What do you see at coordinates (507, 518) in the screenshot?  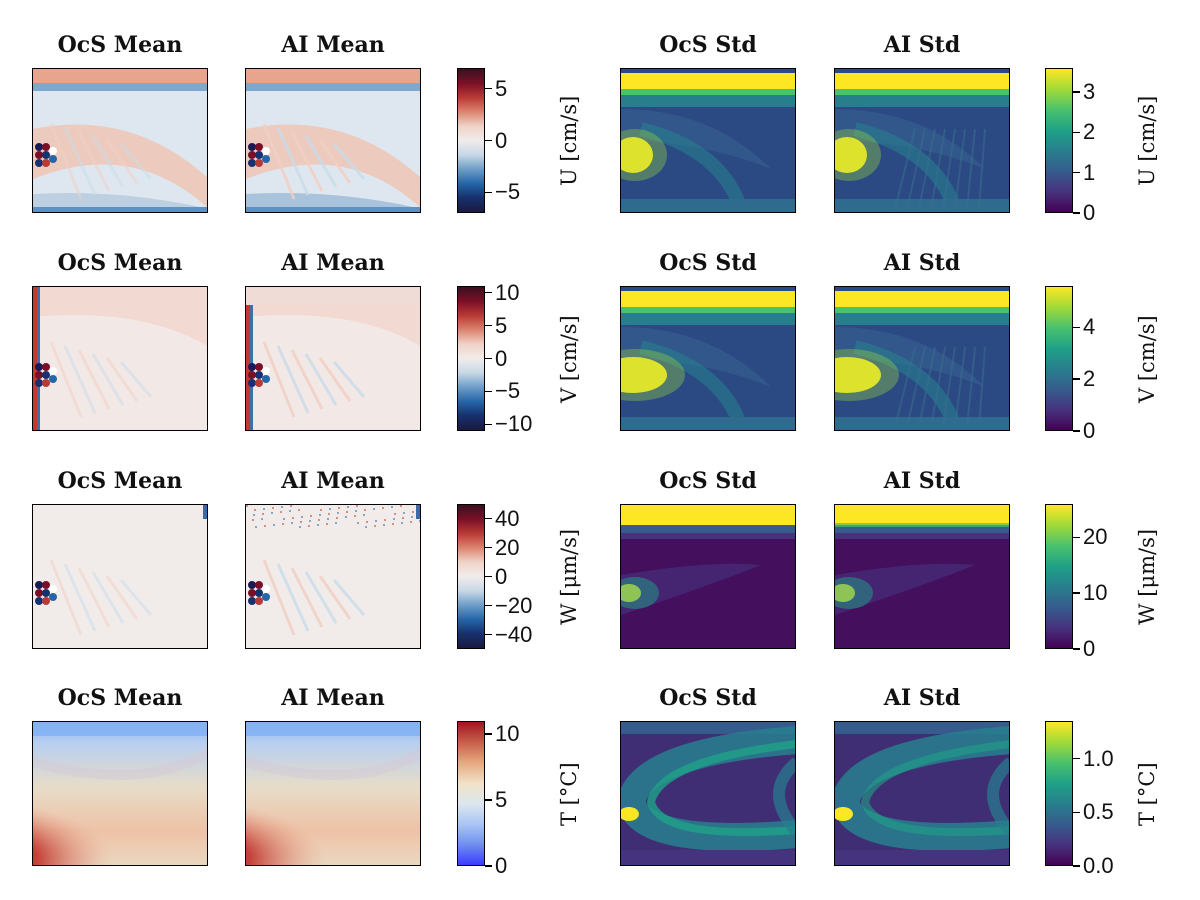 I see `colorbar-tick-label: 40` at bounding box center [507, 518].